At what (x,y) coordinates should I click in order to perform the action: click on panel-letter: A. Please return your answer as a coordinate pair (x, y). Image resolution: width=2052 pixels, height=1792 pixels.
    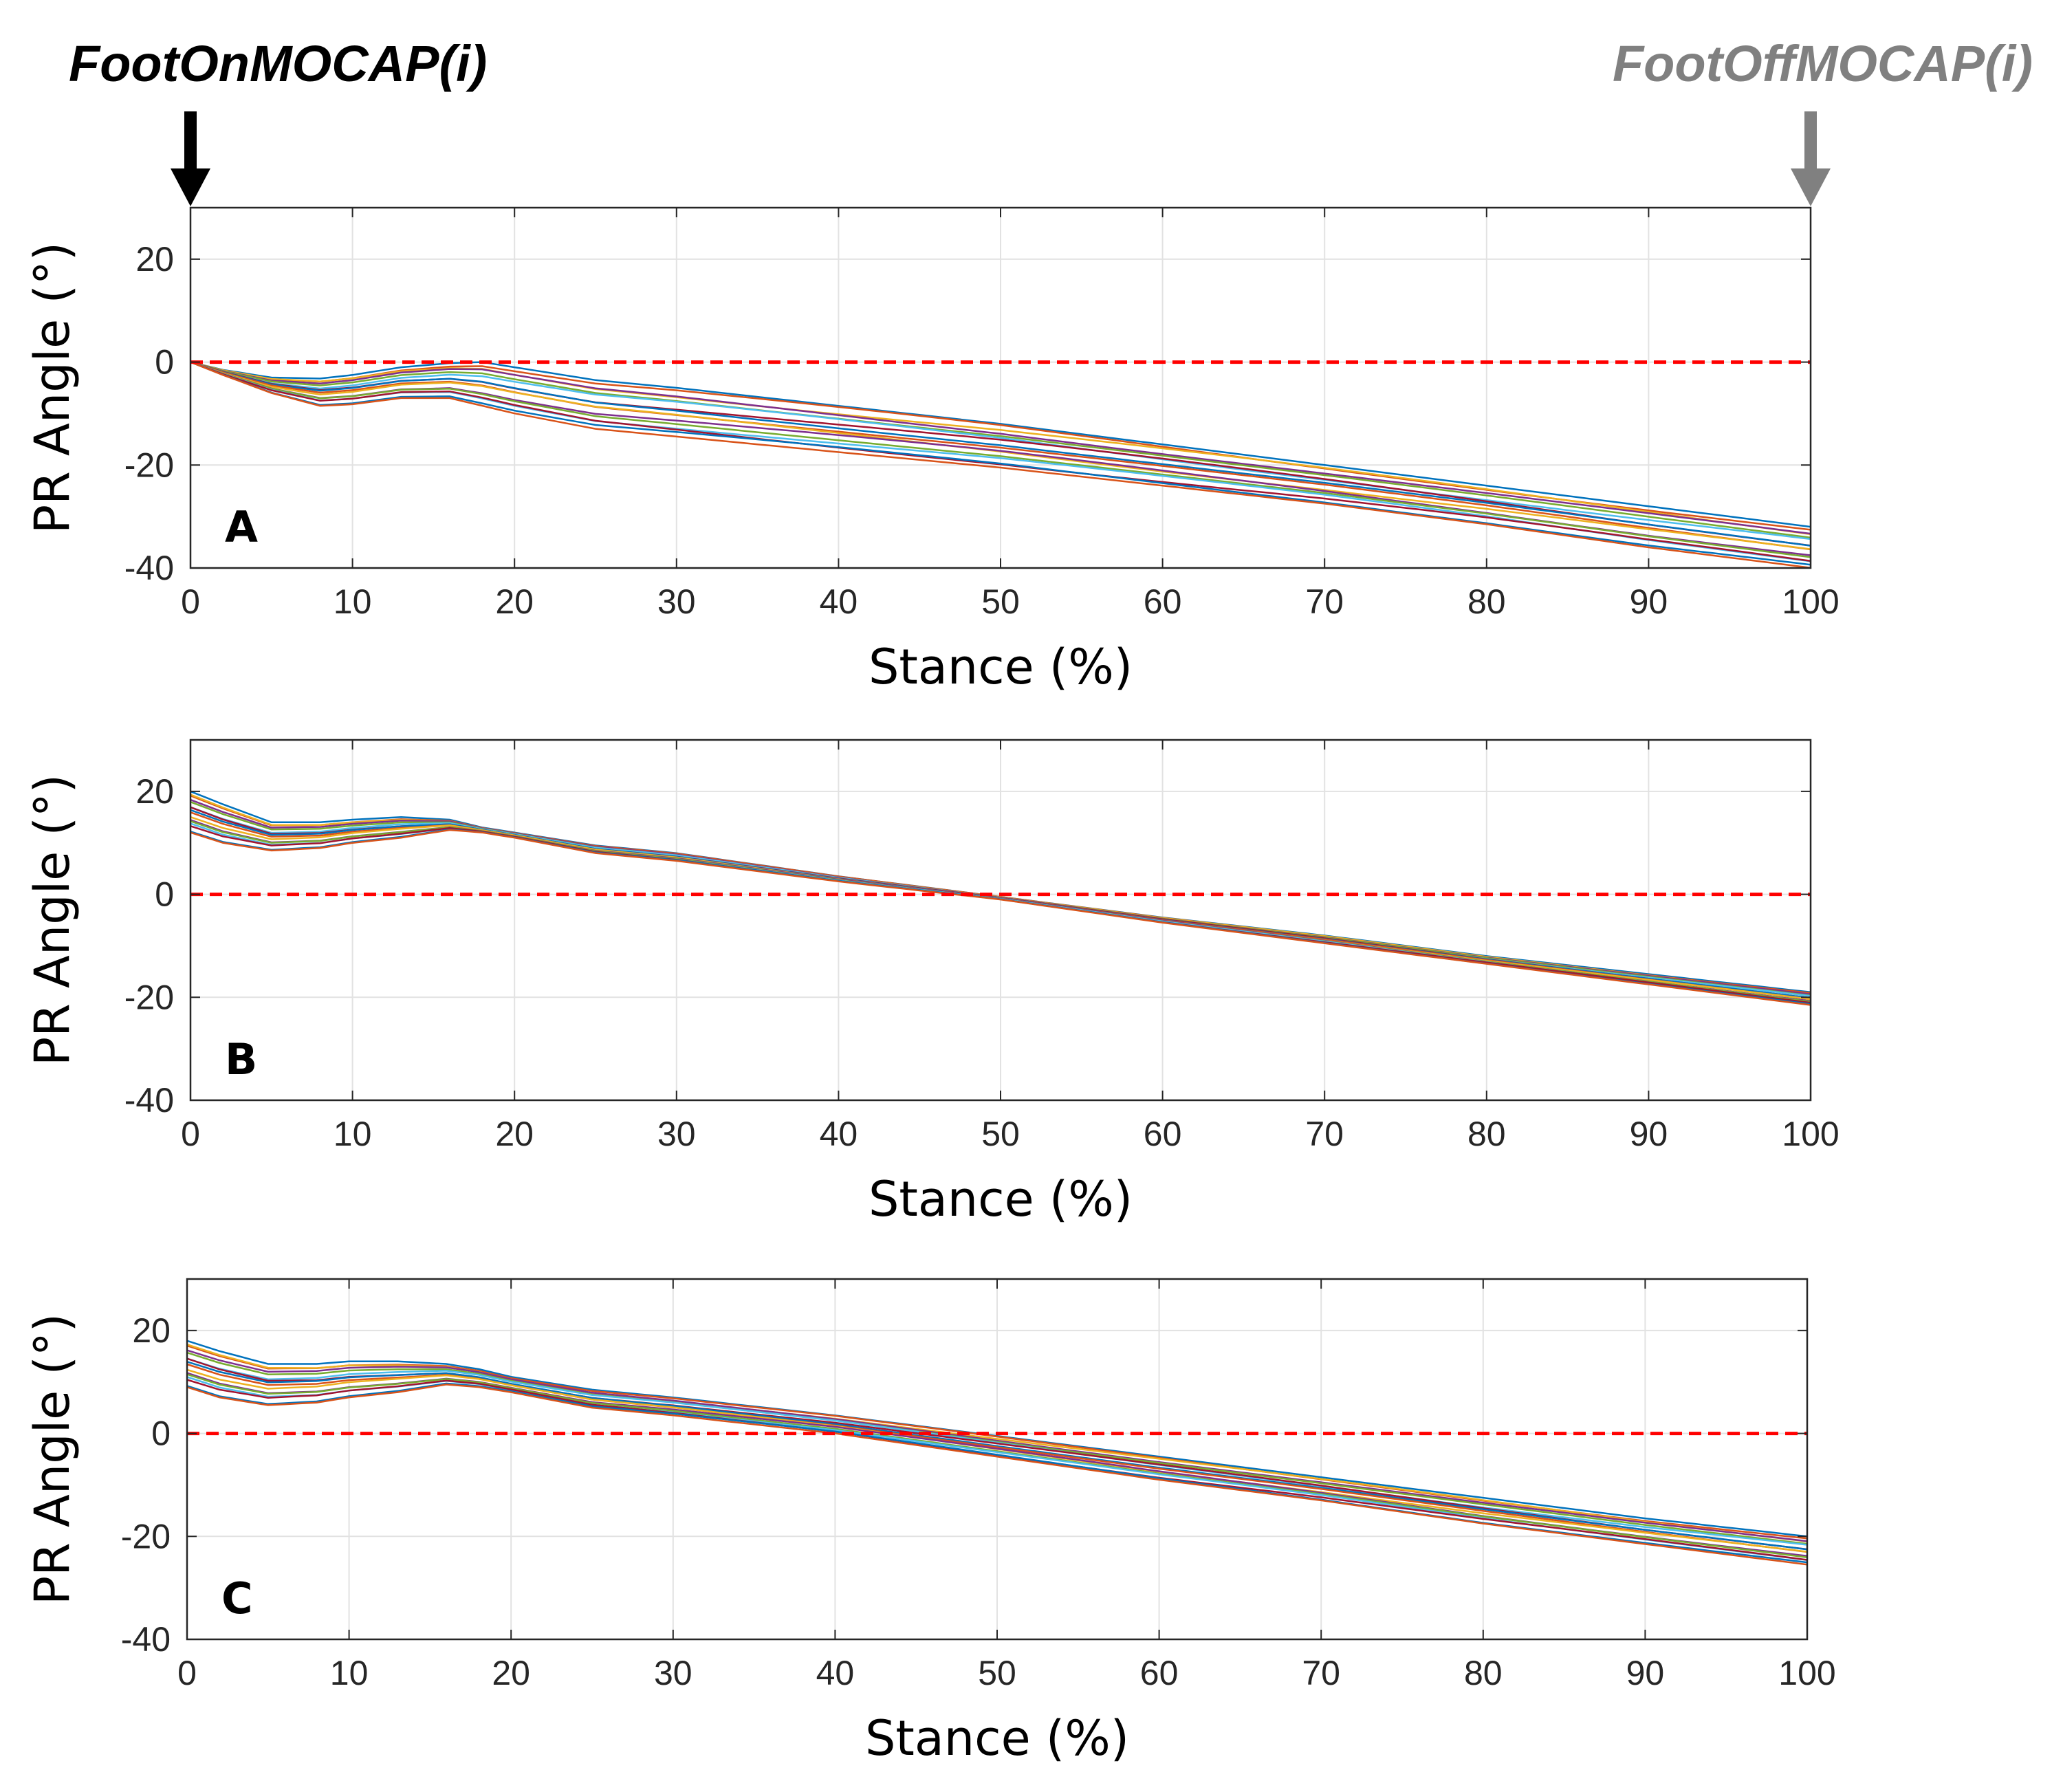
    Looking at the image, I should click on (241, 527).